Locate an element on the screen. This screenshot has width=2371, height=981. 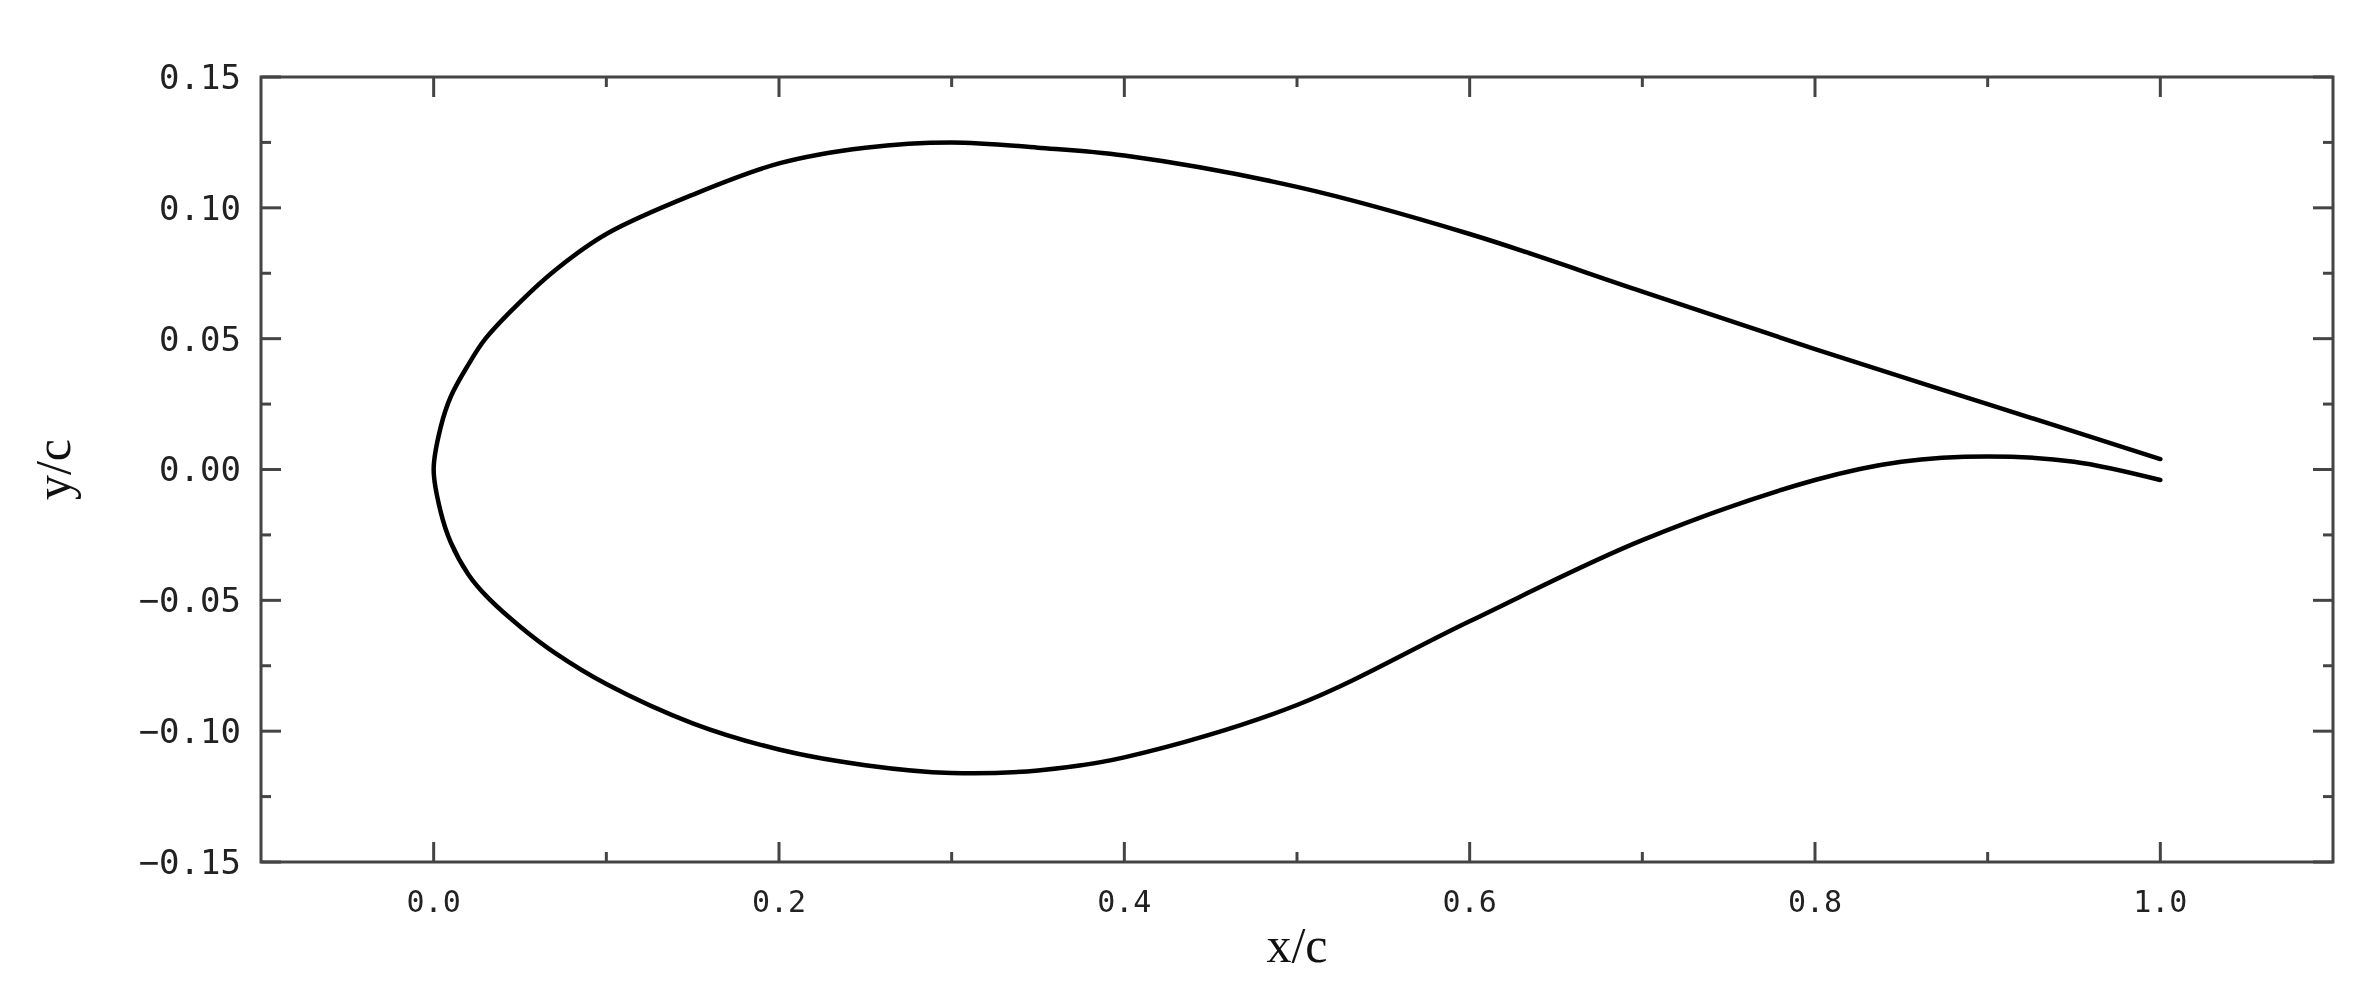
y-tick-label: 0.05 is located at coordinates (200, 338).